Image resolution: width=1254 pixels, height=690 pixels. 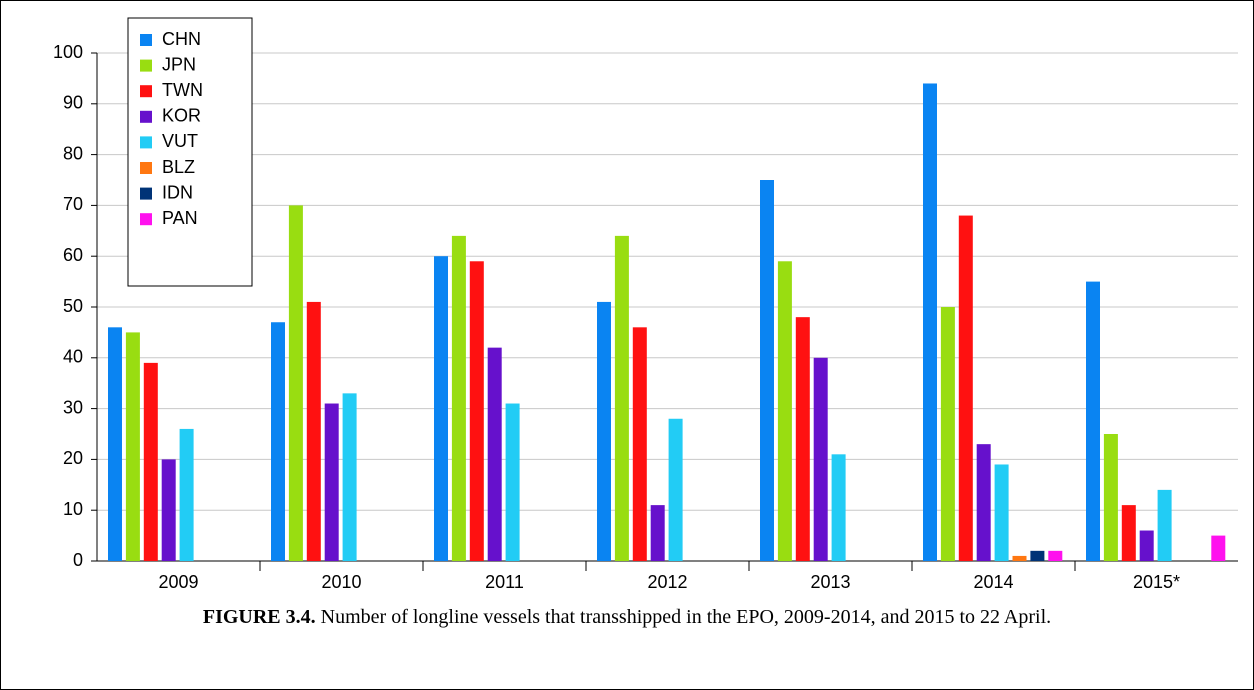 What do you see at coordinates (73, 357) in the screenshot?
I see `y-tick-label: 40` at bounding box center [73, 357].